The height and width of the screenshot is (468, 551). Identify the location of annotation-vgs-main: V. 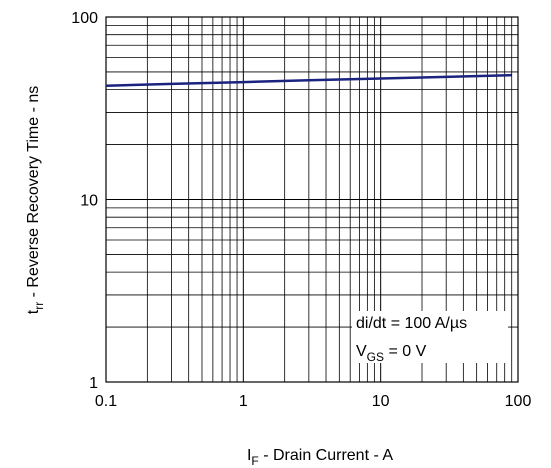
(361, 351).